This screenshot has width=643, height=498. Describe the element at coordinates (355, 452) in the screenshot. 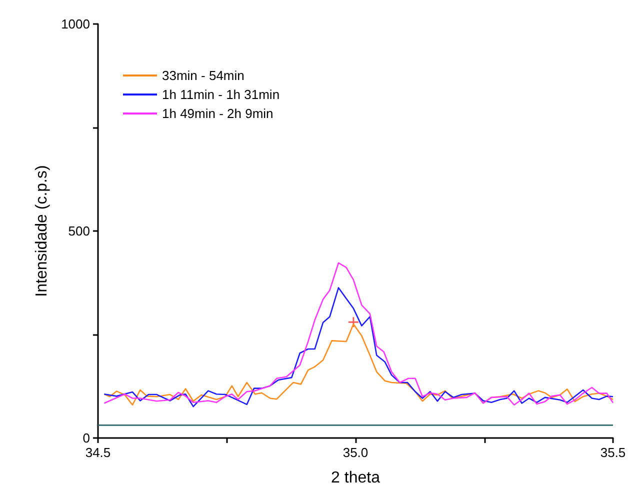

I see `x-tick-label: 35.0` at that location.